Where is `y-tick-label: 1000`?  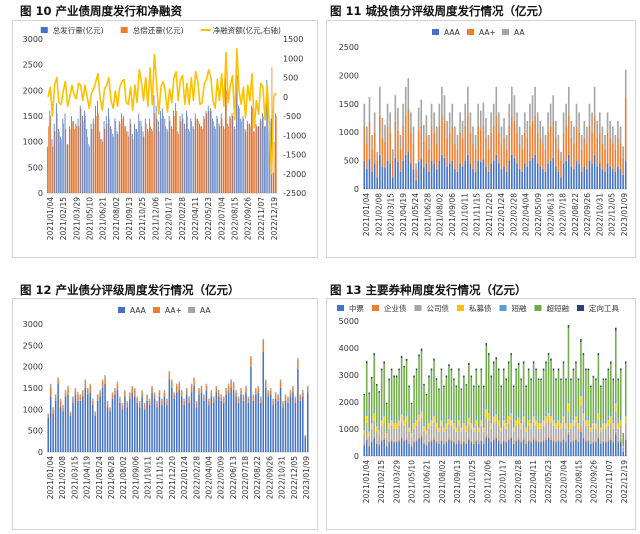
y-tick-label: 1000 is located at coordinates (33, 142).